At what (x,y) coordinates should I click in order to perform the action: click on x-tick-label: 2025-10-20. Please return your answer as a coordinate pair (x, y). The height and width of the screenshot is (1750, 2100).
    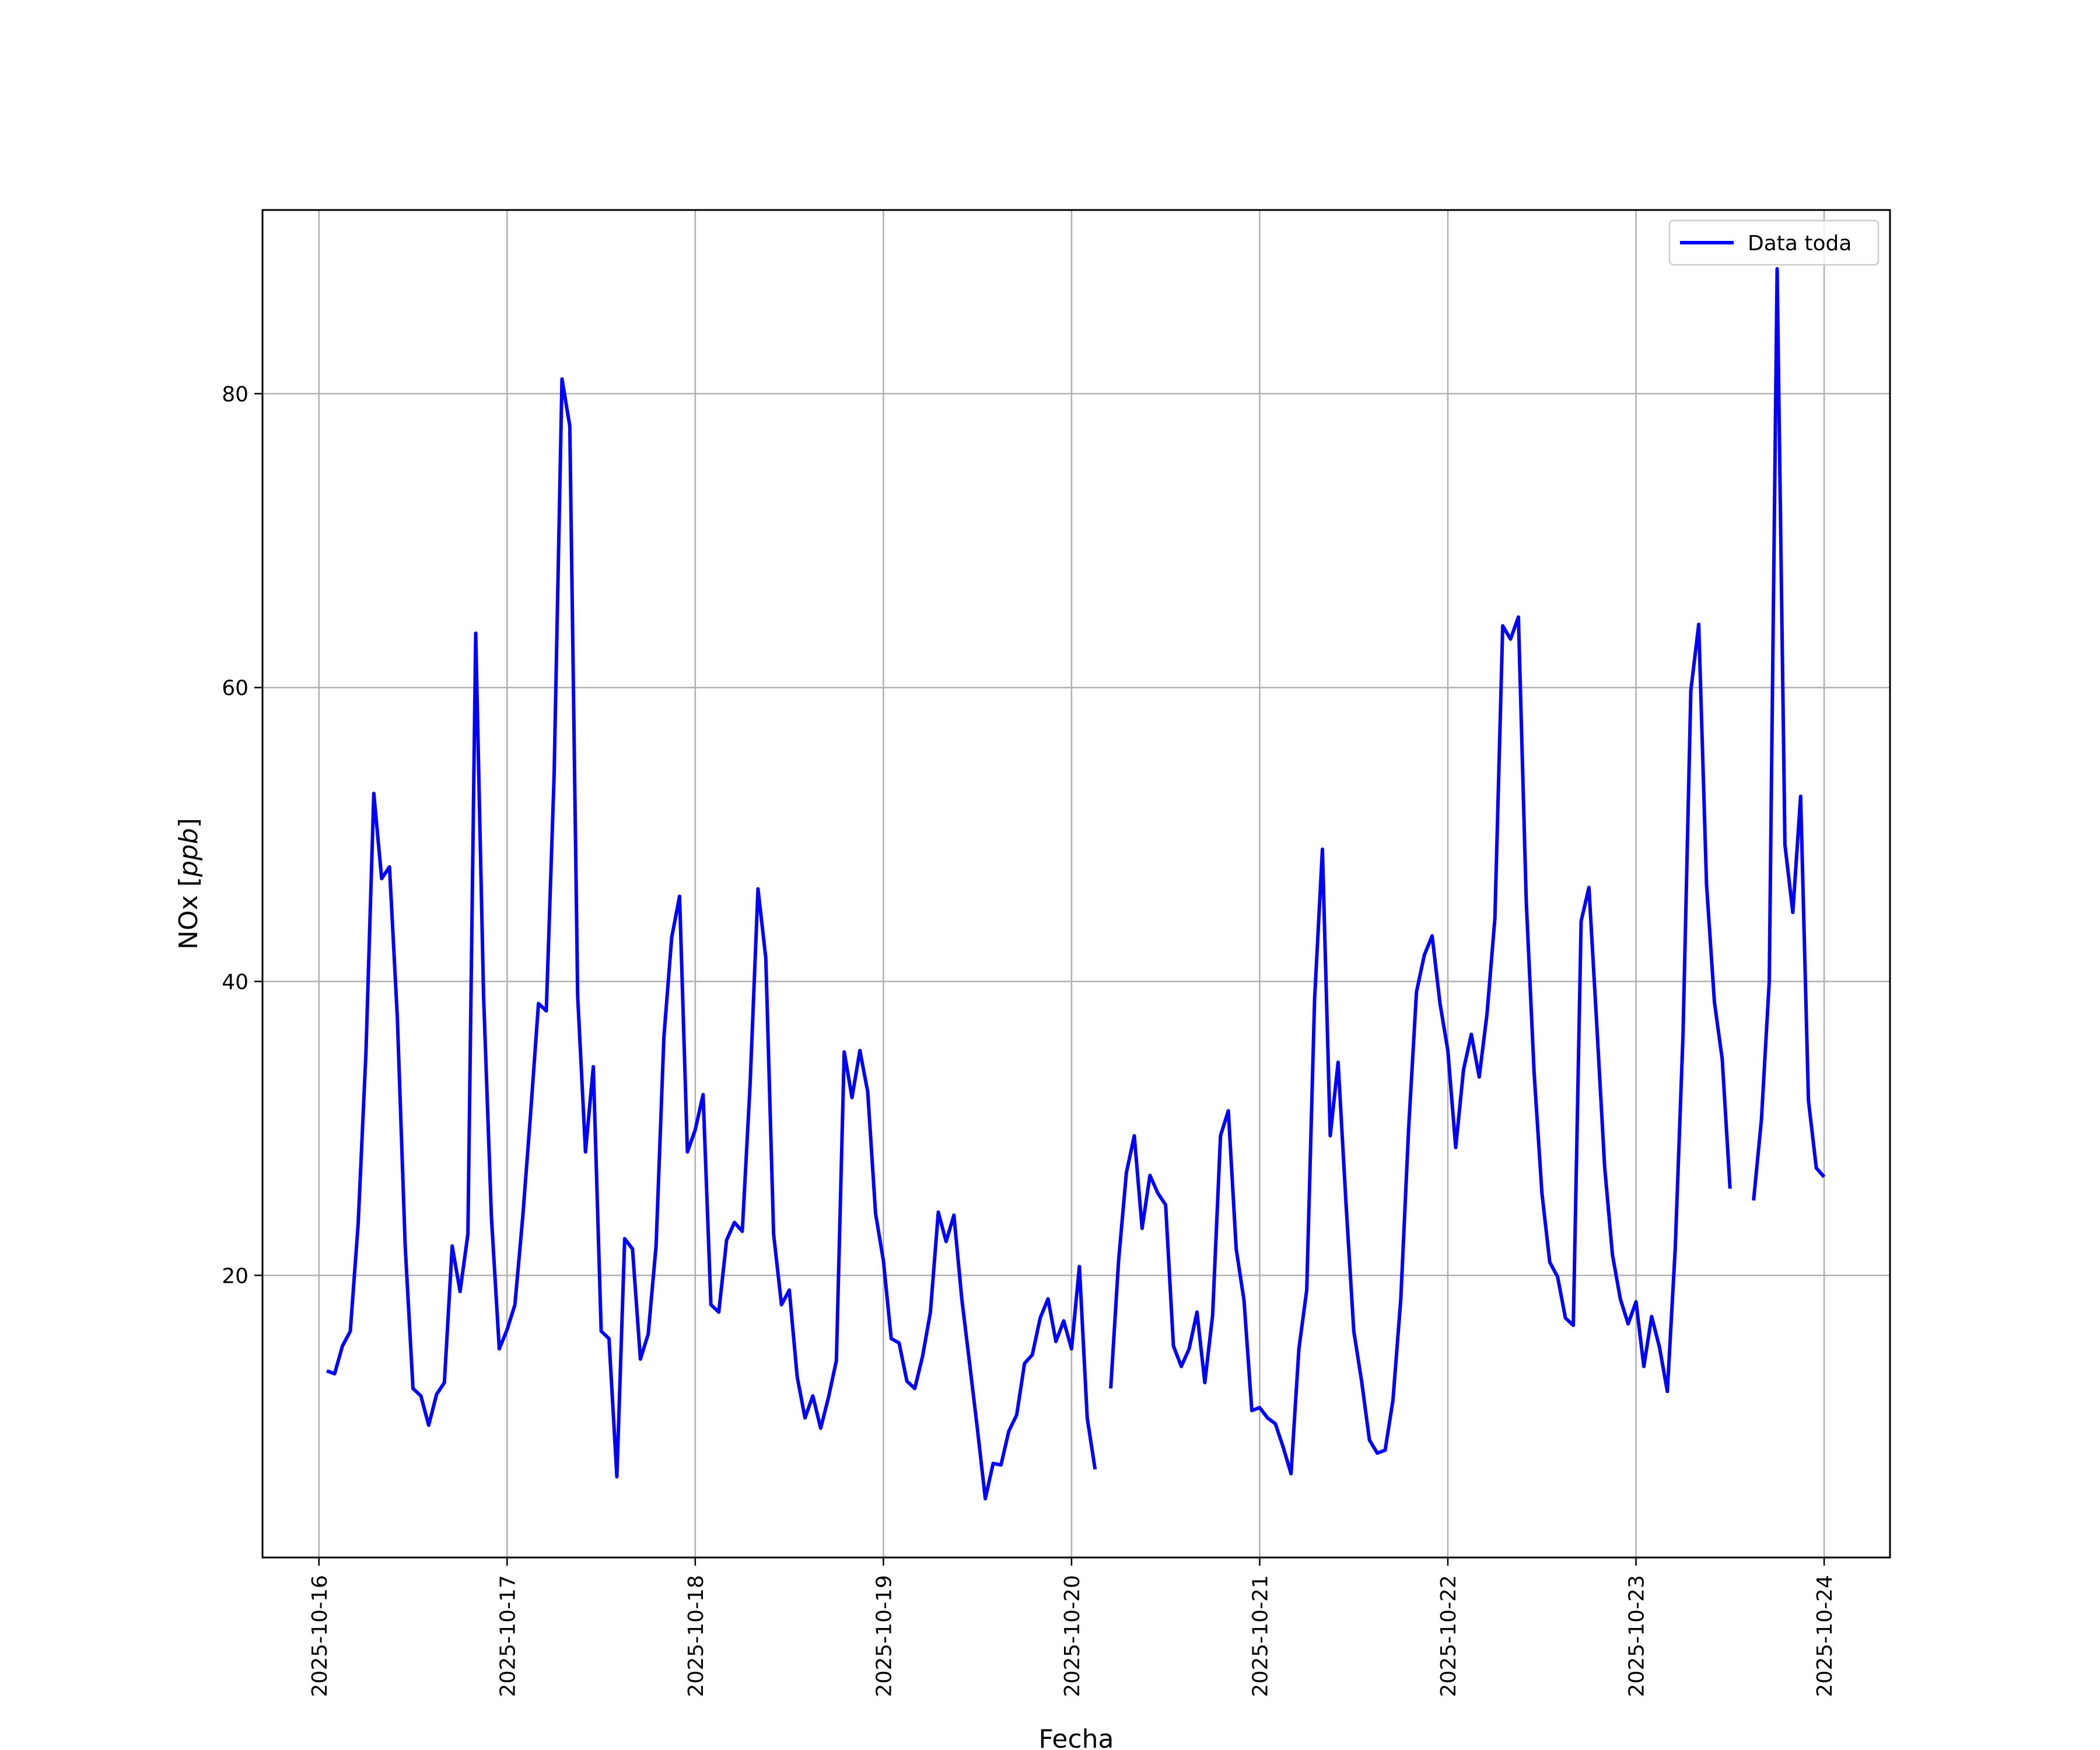
    Looking at the image, I should click on (1072, 1636).